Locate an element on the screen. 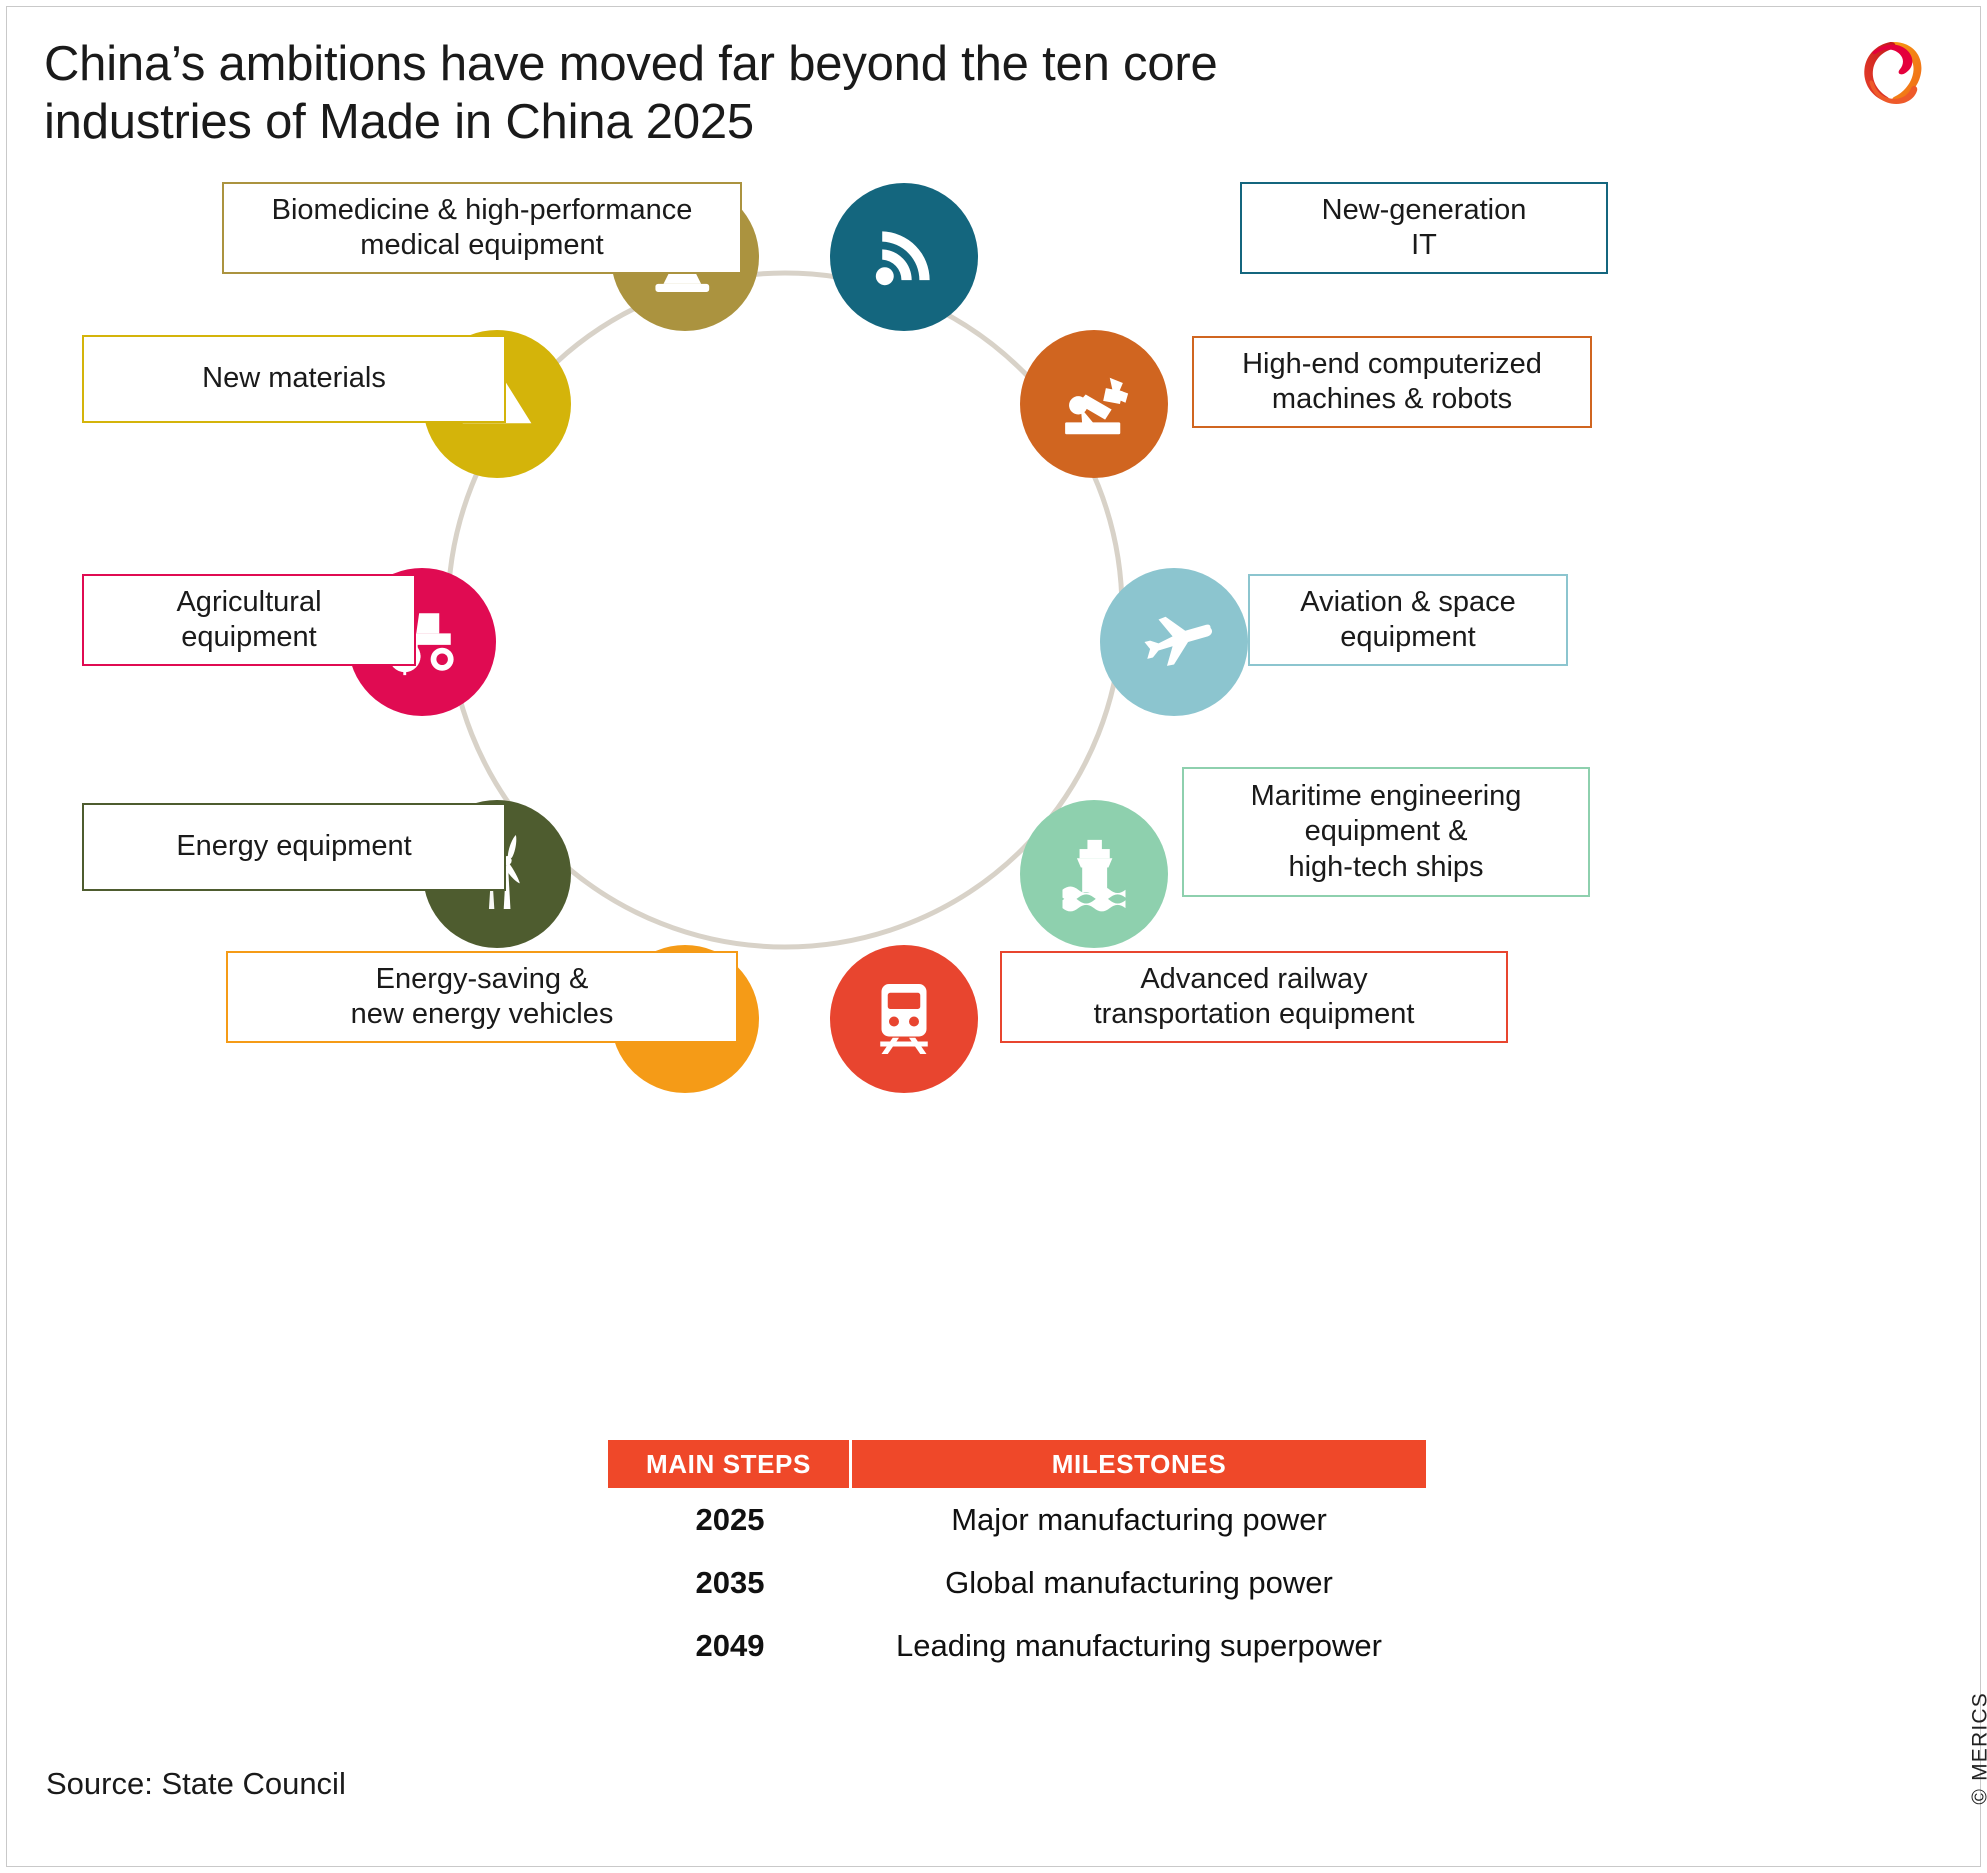 The height and width of the screenshot is (1873, 1987). label-new-generation-it-line1: New-generation is located at coordinates (1424, 209).